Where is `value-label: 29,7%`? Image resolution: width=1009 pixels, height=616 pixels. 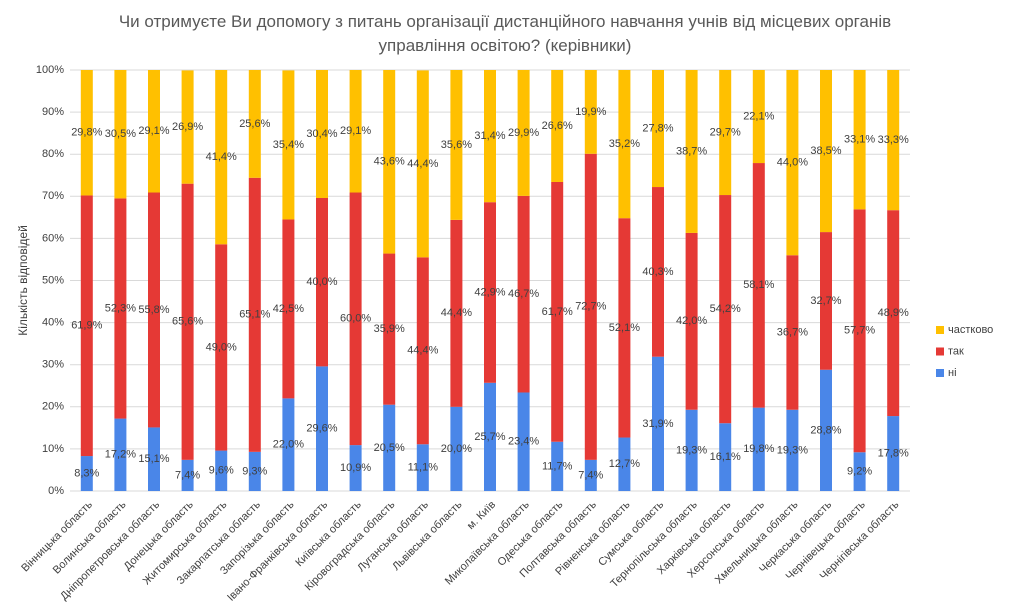 value-label: 29,7% is located at coordinates (725, 132).